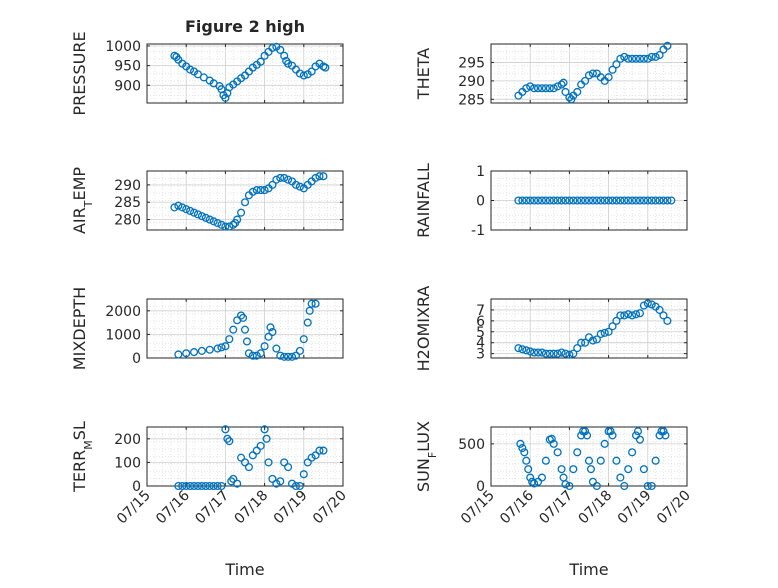 The width and height of the screenshot is (778, 588). What do you see at coordinates (471, 63) in the screenshot?
I see `y-tick-label: 295` at bounding box center [471, 63].